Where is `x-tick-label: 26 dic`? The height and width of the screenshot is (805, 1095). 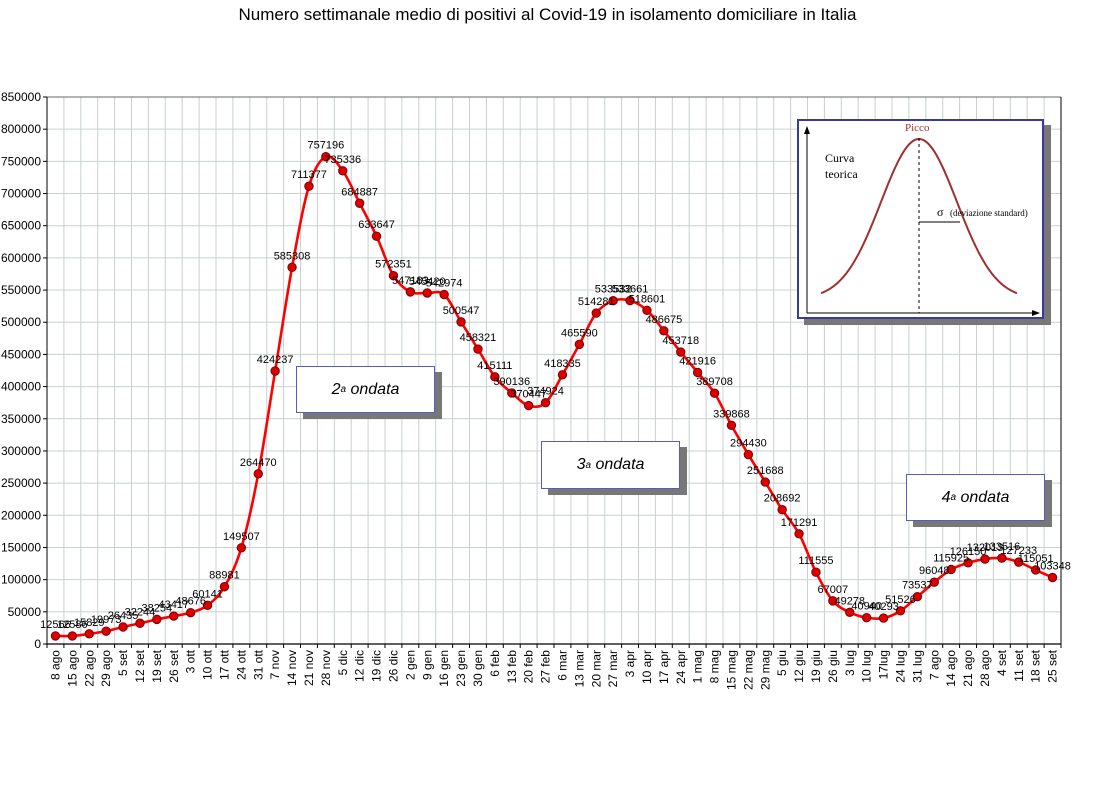
x-tick-label: 26 dic is located at coordinates (393, 666).